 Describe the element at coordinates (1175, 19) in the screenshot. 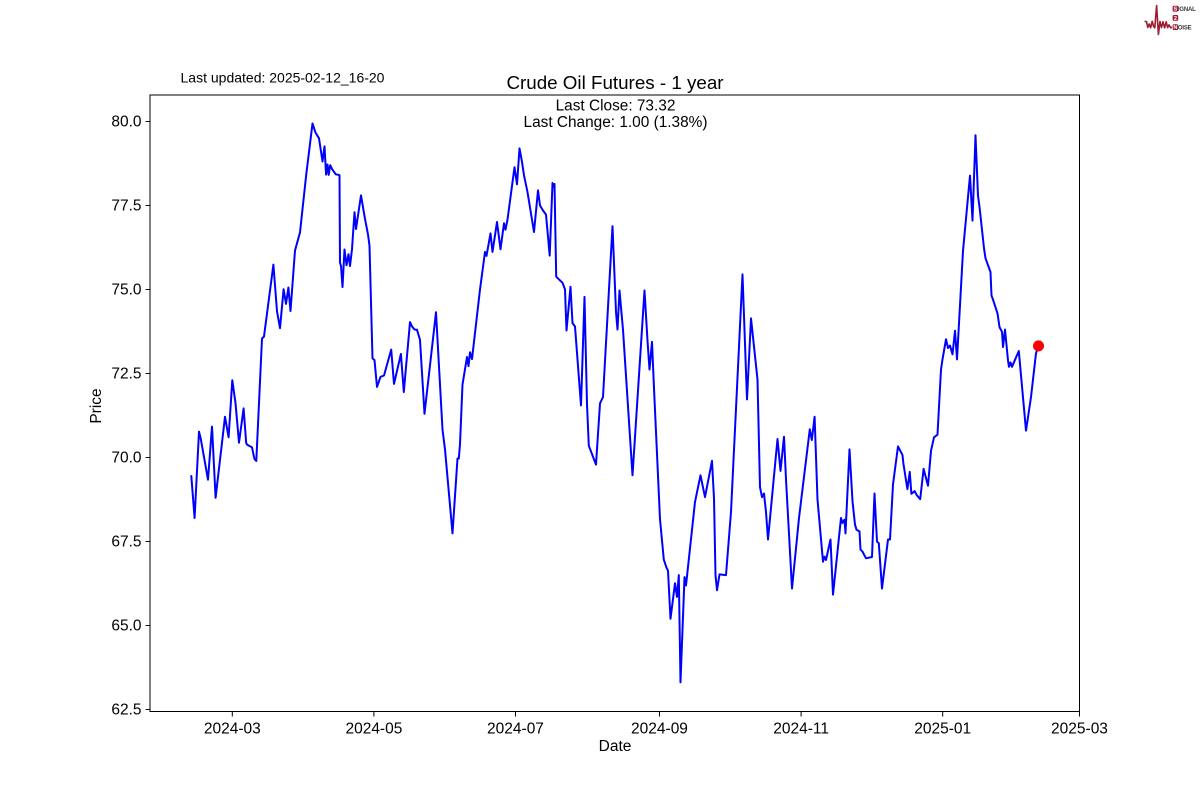

I see `svg-text: 2` at that location.